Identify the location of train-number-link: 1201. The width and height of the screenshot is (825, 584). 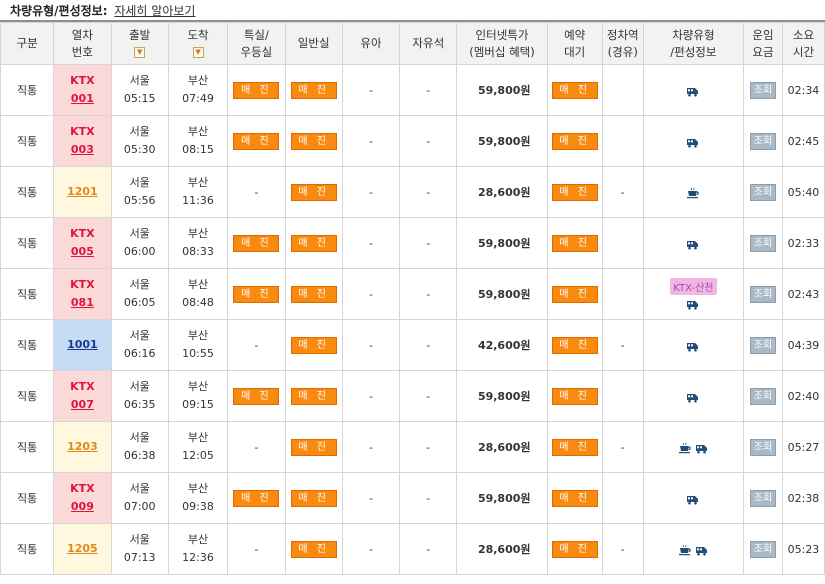
(82, 191).